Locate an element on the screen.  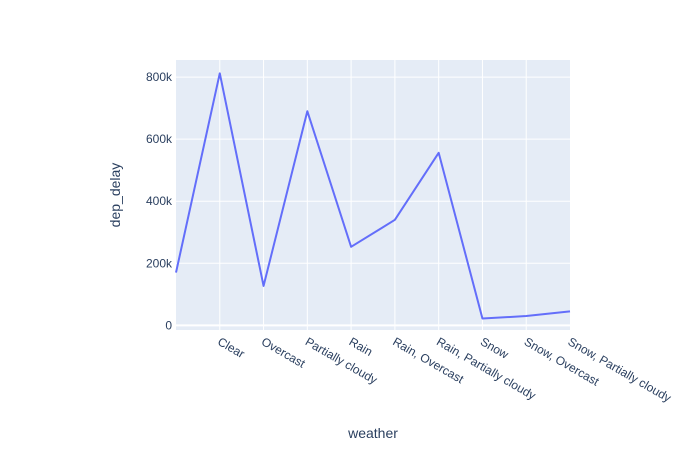
y-axis-title: dep_delay is located at coordinates (115, 195).